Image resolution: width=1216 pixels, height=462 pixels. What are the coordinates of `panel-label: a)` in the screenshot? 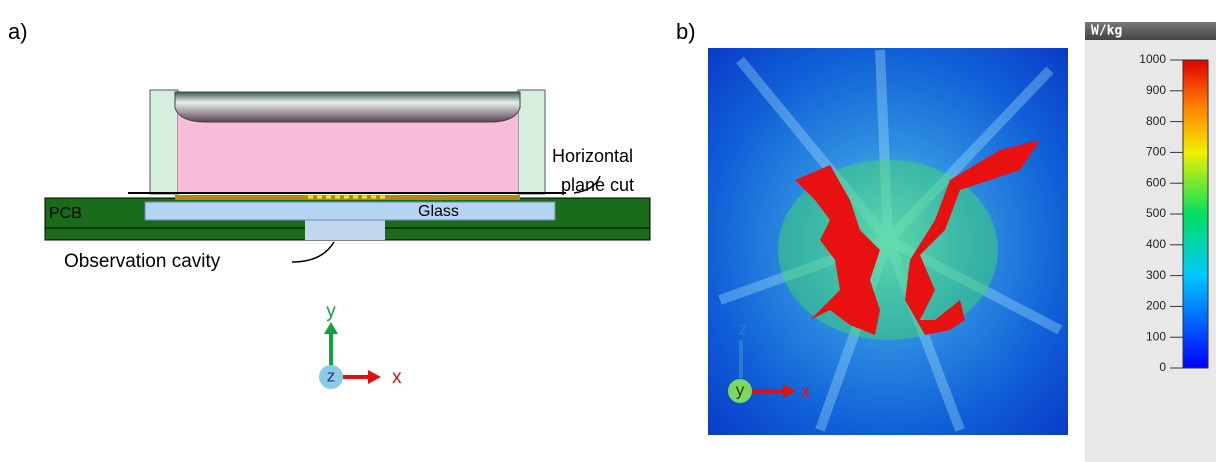 It's located at (18, 31).